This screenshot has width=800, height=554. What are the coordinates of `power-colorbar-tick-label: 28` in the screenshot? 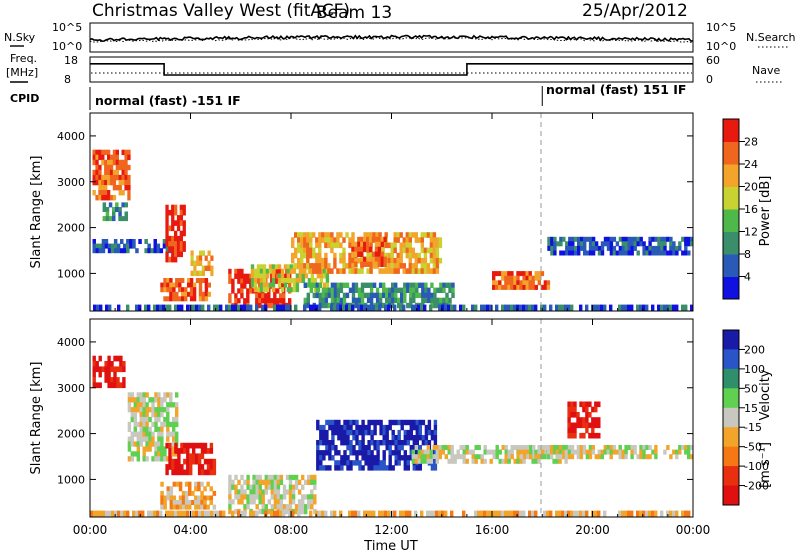 It's located at (751, 142).